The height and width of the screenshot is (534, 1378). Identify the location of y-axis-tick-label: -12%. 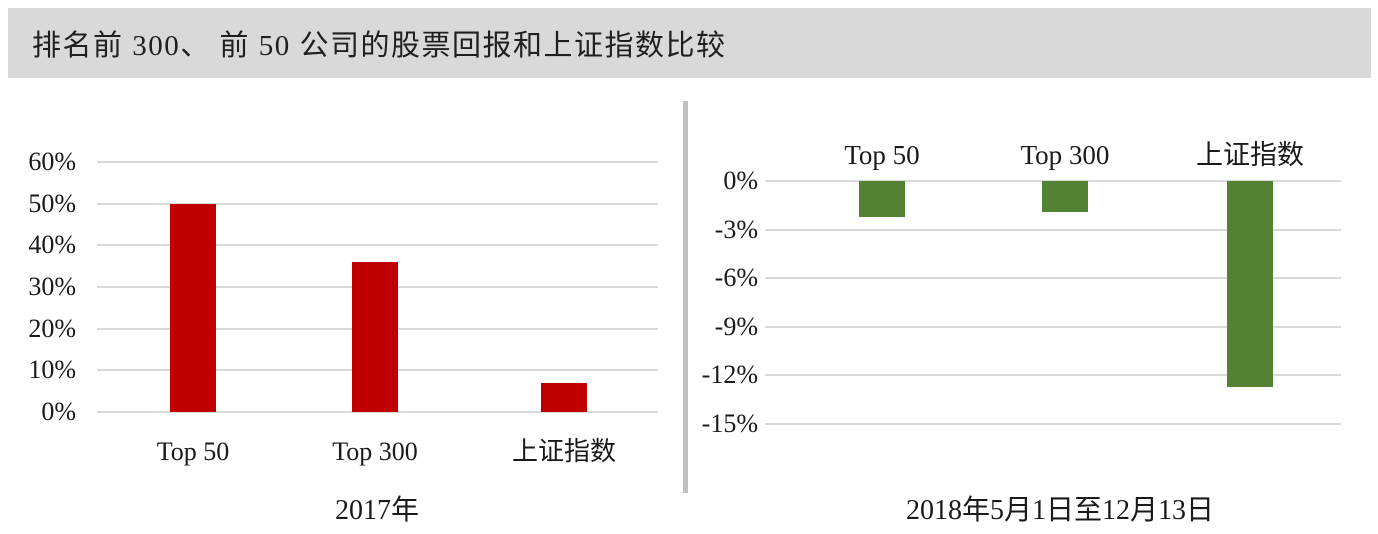
(729, 375).